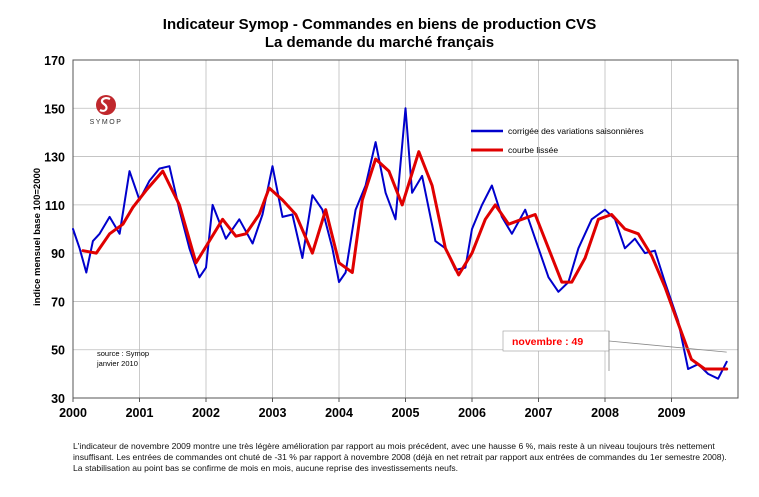 Image resolution: width=759 pixels, height=497 pixels. I want to click on legend-label-cvs: corrigée des variations saisonnières, so click(576, 131).